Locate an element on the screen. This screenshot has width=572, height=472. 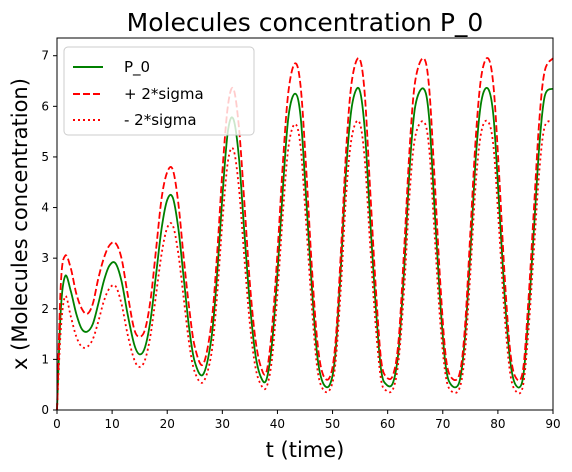
legend-box is located at coordinates (159, 91).